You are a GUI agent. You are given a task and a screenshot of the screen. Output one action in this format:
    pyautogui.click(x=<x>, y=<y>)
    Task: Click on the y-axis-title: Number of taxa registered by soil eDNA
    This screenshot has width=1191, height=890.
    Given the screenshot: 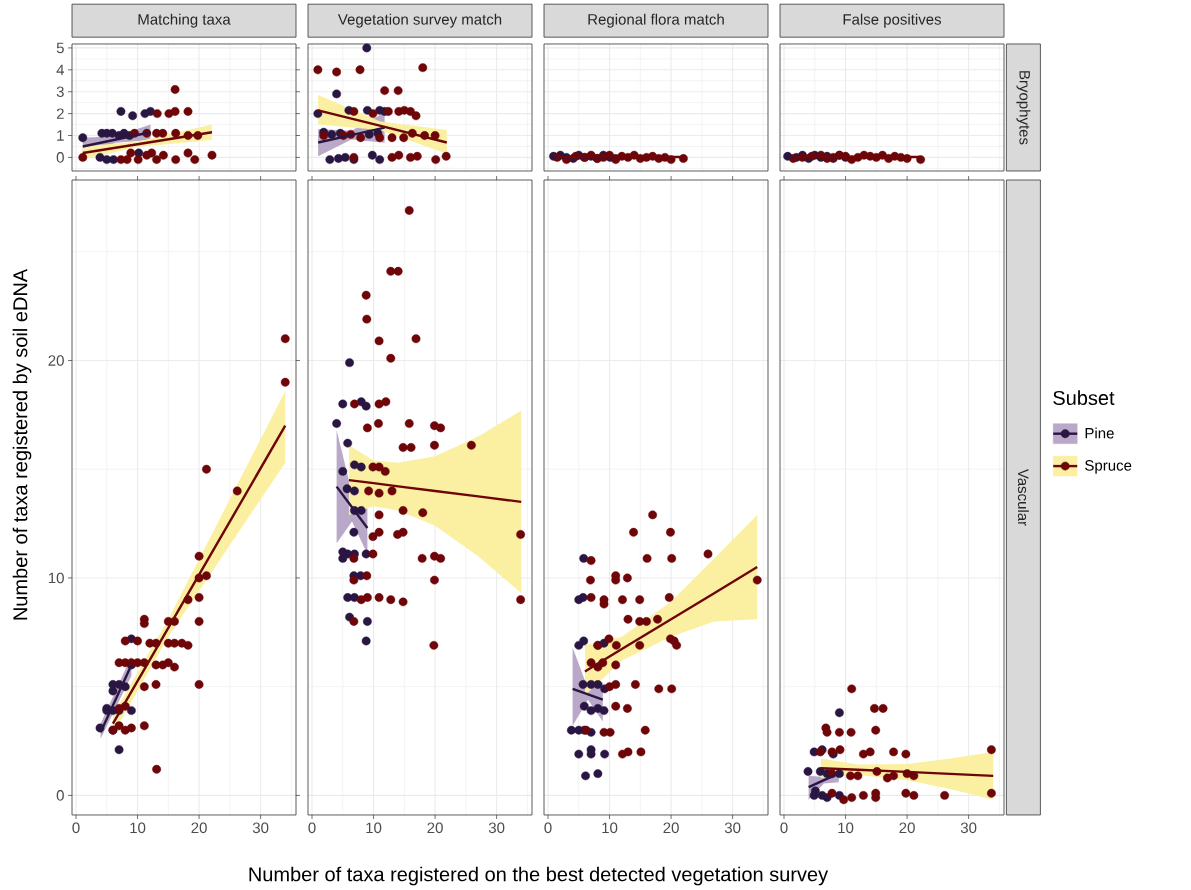 What is the action you would take?
    pyautogui.click(x=22, y=444)
    